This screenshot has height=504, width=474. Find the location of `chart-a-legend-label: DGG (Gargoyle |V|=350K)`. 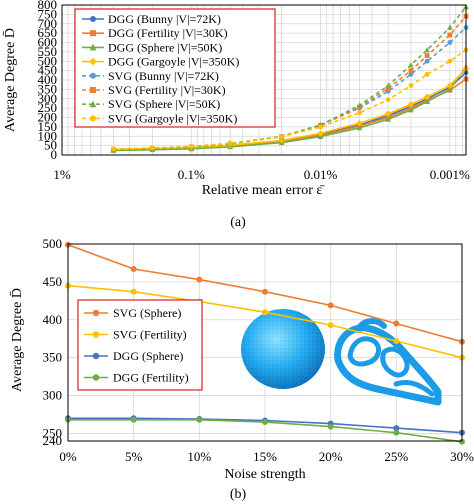

chart-a-legend-label: DGG (Gargoyle |V|=350K) is located at coordinates (173, 62).